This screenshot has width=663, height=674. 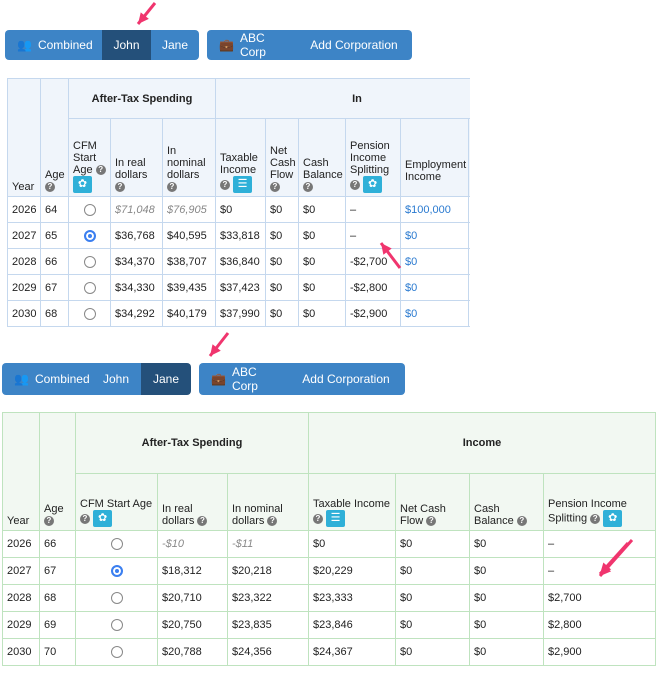 What do you see at coordinates (24, 261) in the screenshot?
I see `year-cell: 2028` at bounding box center [24, 261].